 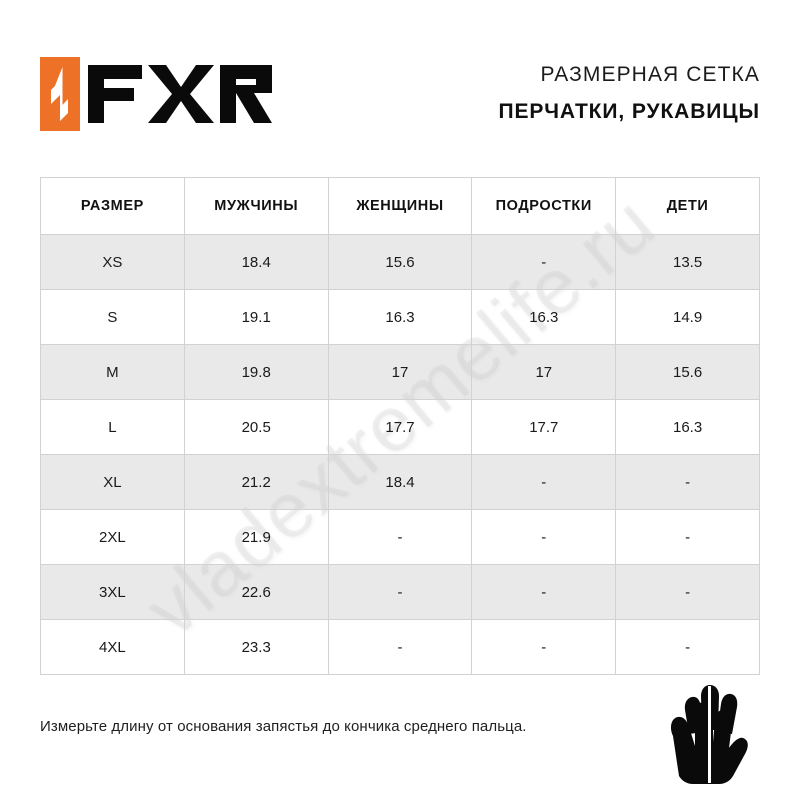 What do you see at coordinates (112, 317) in the screenshot?
I see `cell-size: S` at bounding box center [112, 317].